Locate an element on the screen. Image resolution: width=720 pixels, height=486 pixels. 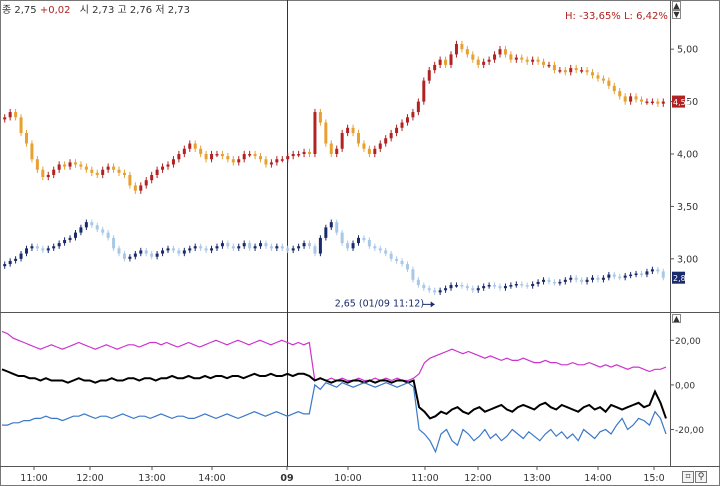
price-tick-label: 5,00 is located at coordinates (687, 50).